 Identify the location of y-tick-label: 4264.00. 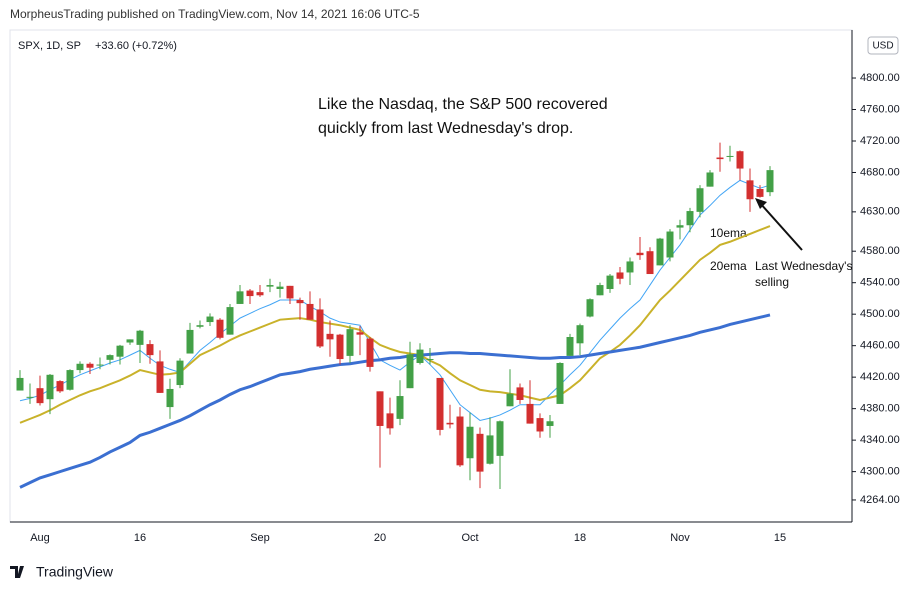
(880, 500).